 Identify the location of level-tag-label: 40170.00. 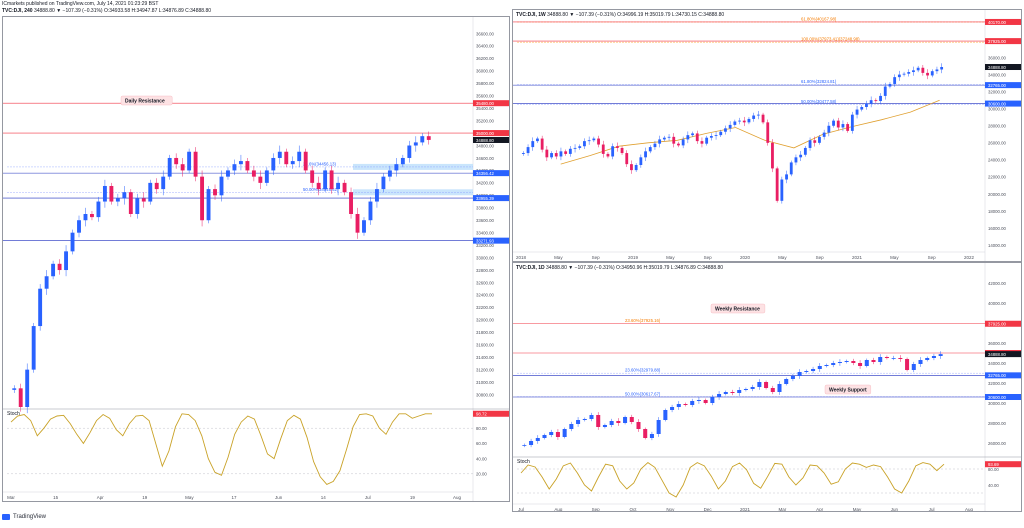
(997, 22).